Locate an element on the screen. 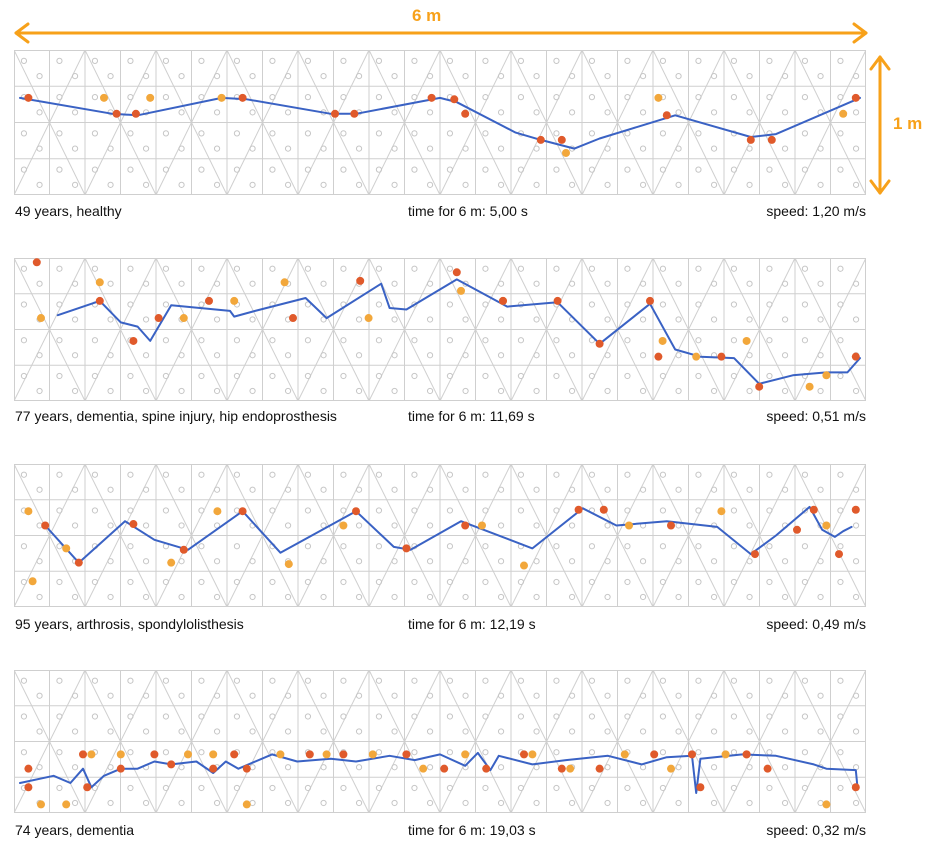 The width and height of the screenshot is (936, 842). panel-4-time: time for 6 m: 19,03 s is located at coordinates (472, 830).